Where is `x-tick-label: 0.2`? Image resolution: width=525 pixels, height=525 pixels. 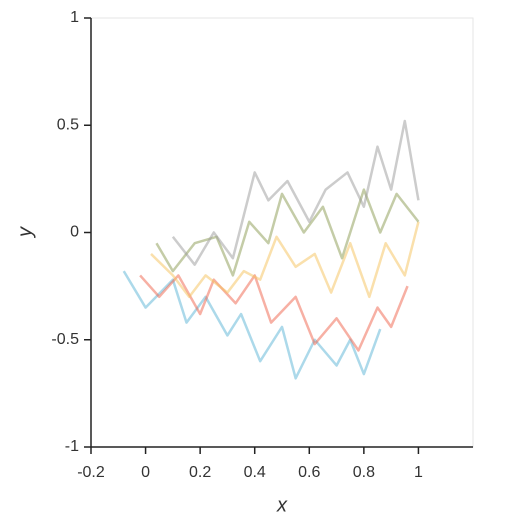
x-tick-label: 0.2 is located at coordinates (200, 472).